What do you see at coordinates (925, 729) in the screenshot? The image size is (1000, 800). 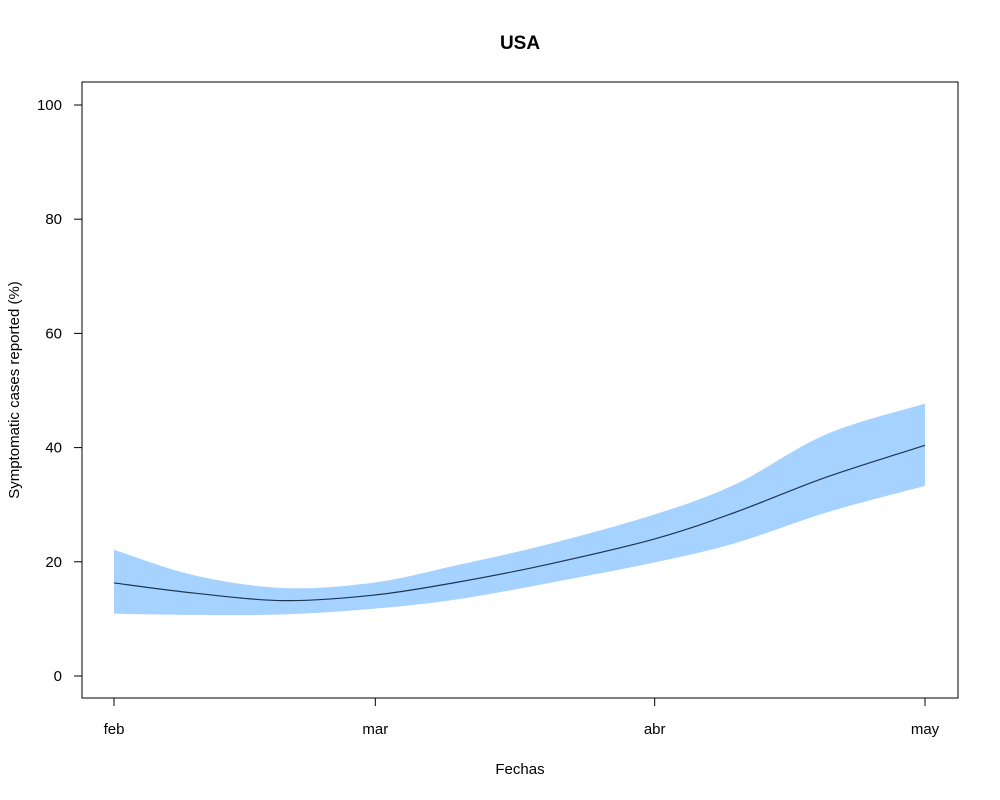 I see `x-tick-label: may` at bounding box center [925, 729].